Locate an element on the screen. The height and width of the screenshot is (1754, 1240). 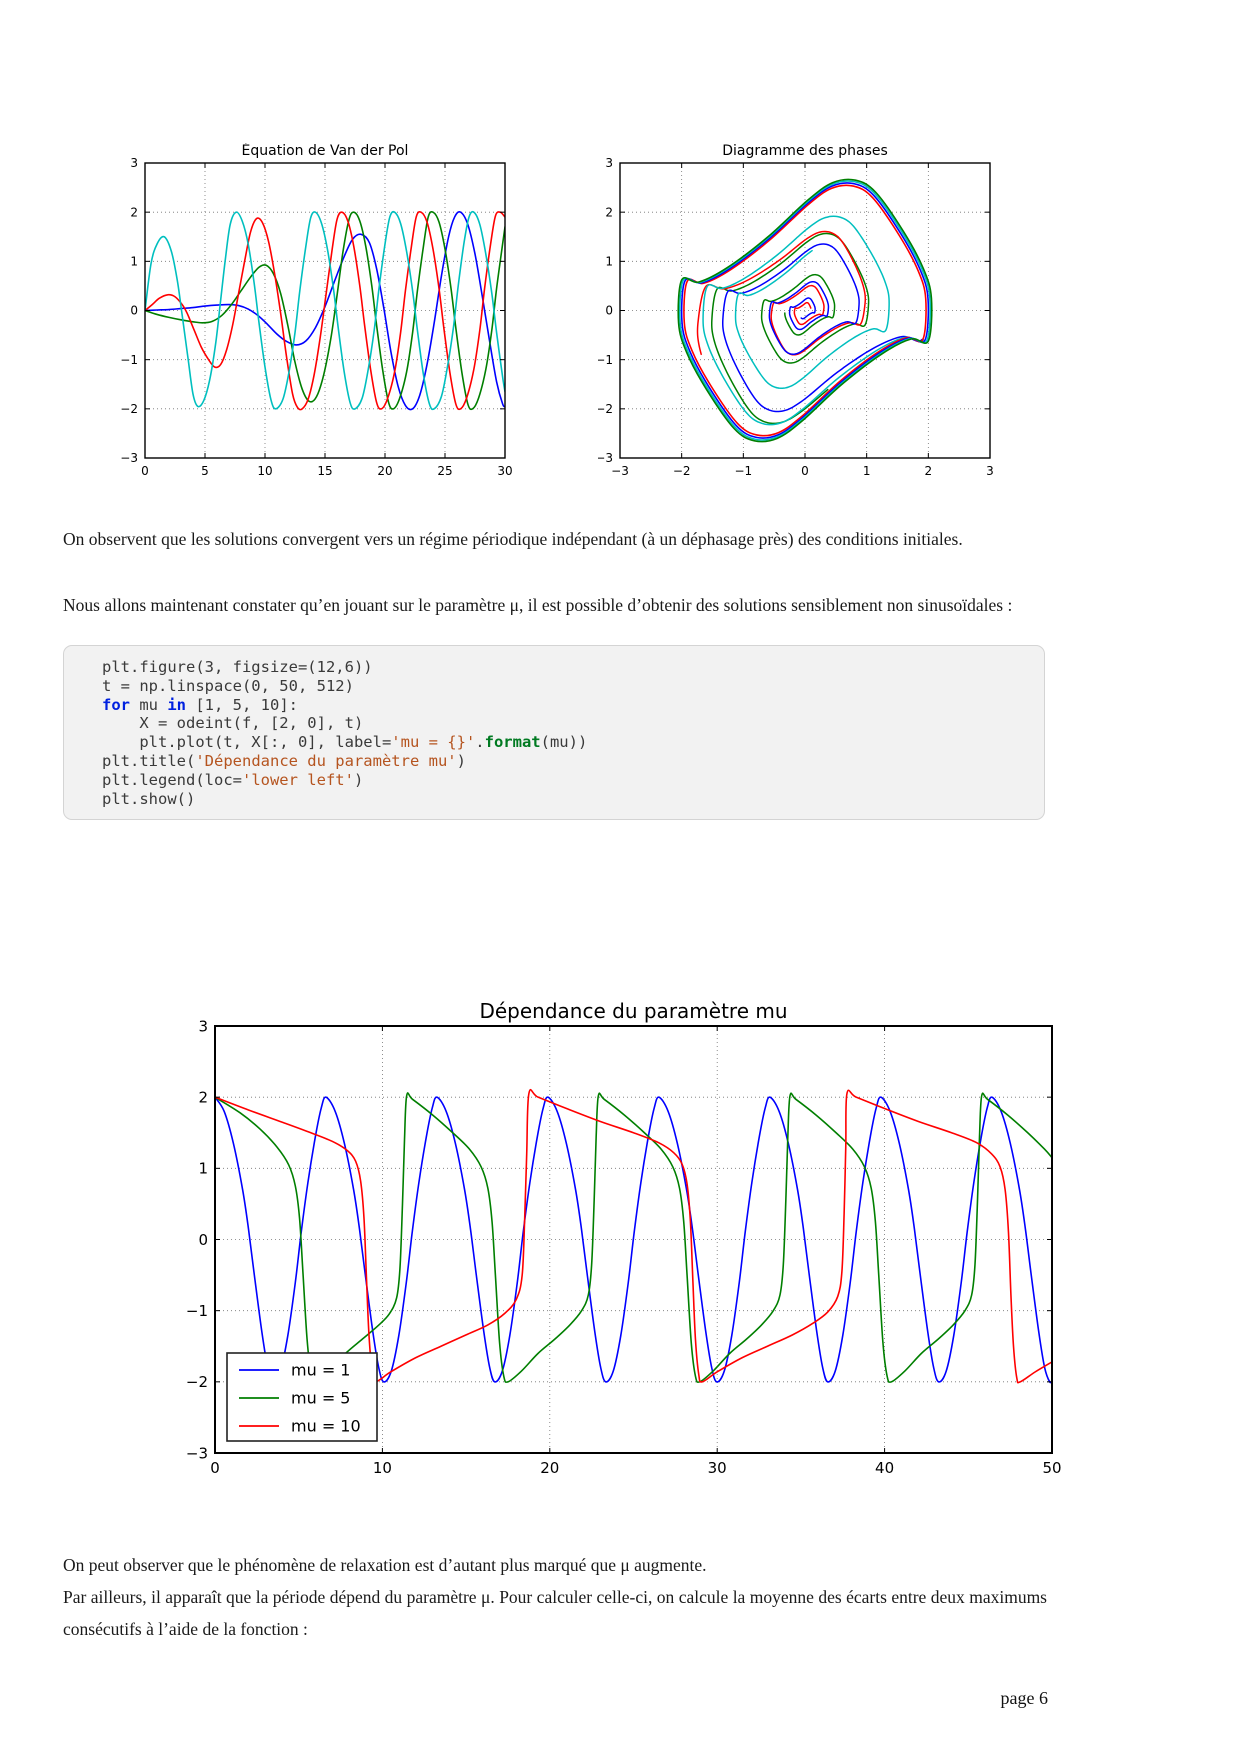
x-tick-label: −1 is located at coordinates (743, 471).